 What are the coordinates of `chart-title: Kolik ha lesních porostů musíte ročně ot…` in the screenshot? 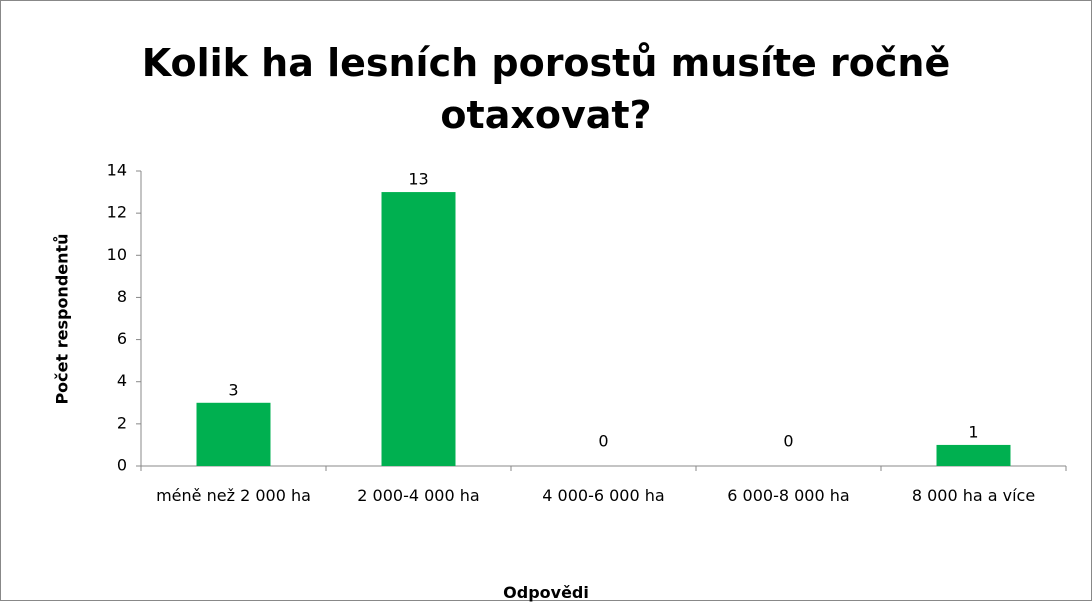 It's located at (546, 89).